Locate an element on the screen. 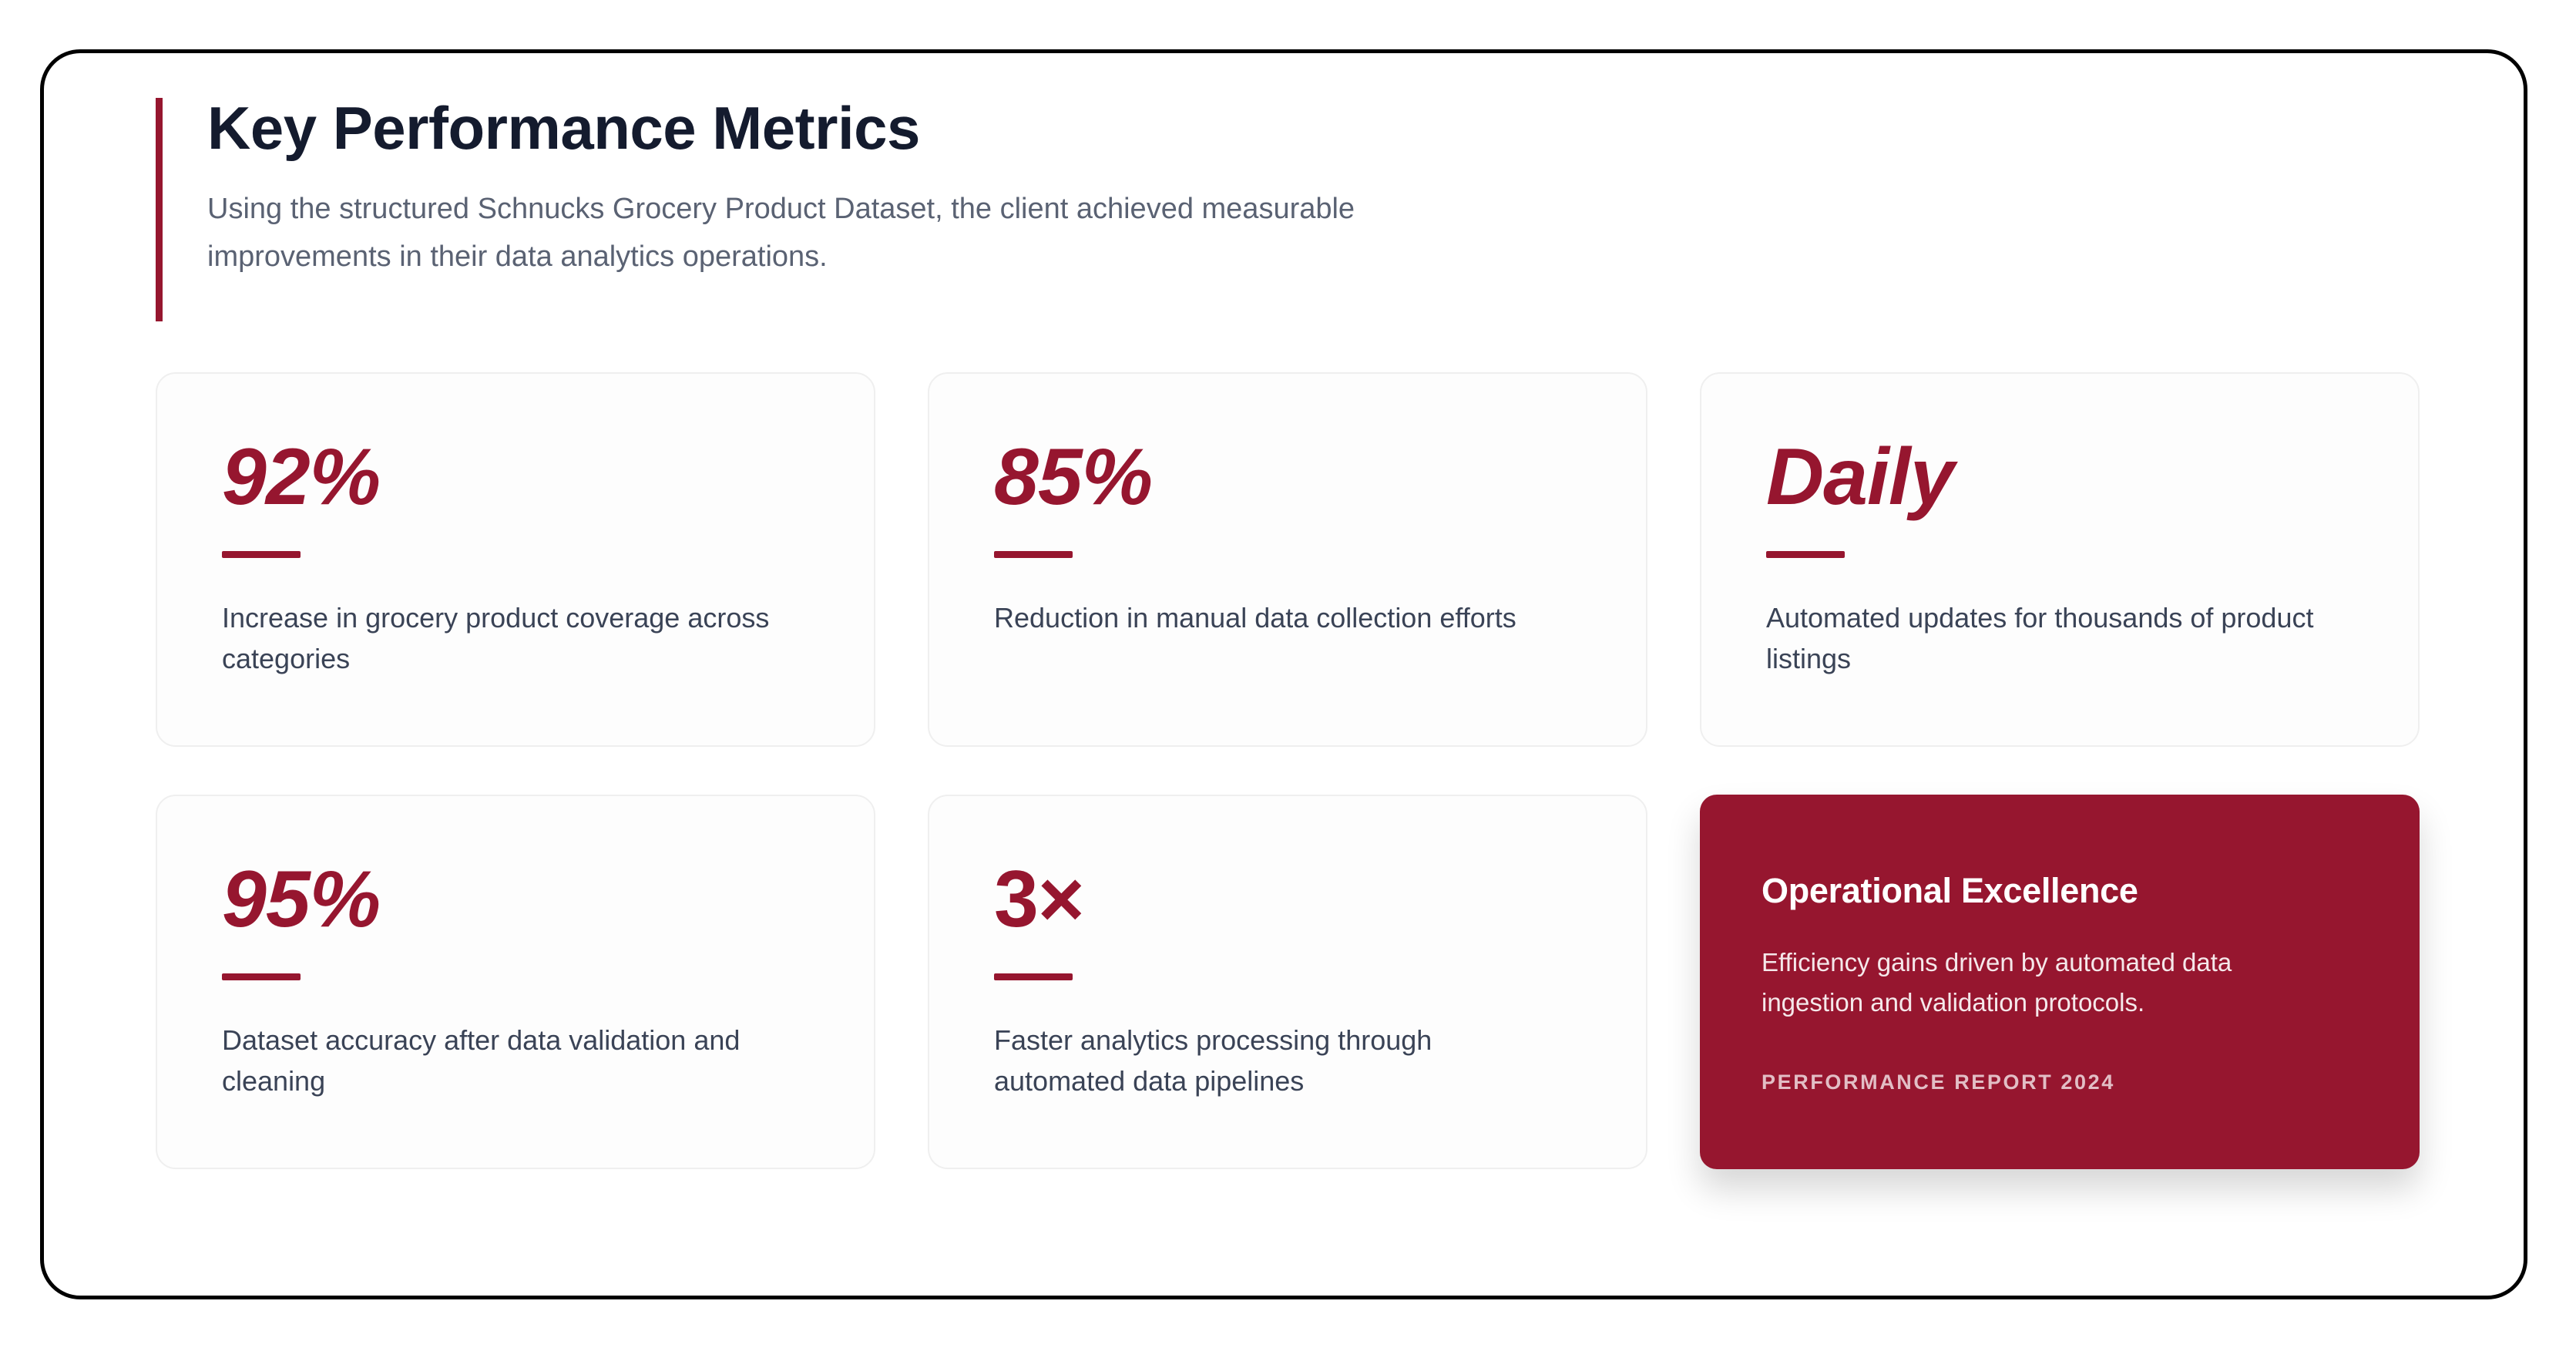  metric-value: 3× is located at coordinates (1039, 899).